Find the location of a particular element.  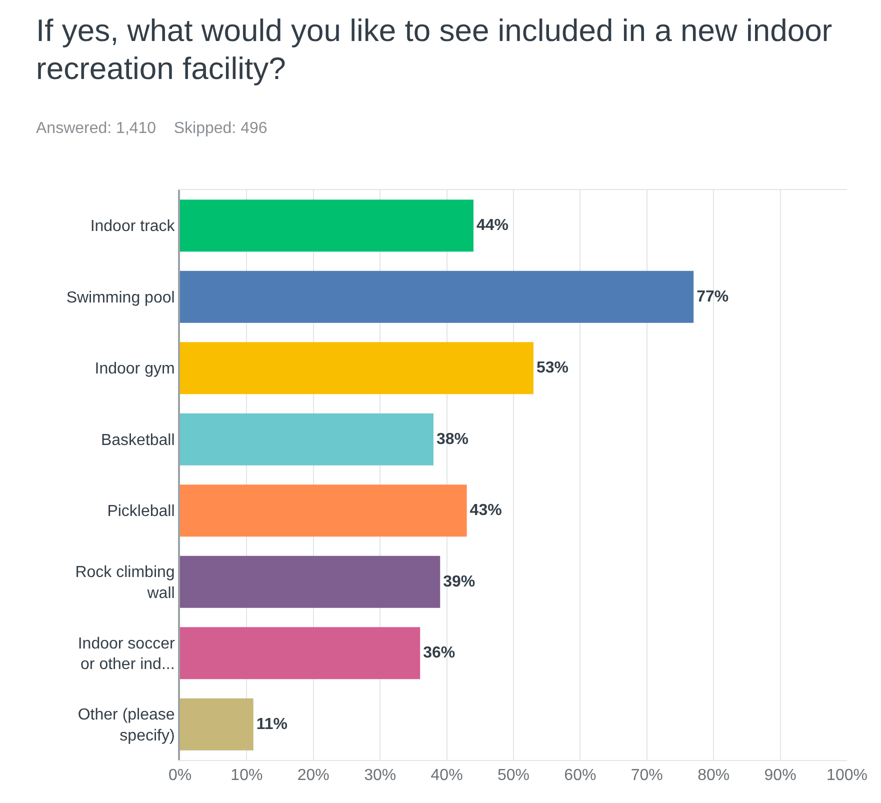

x-tick-label: 90% is located at coordinates (780, 775).